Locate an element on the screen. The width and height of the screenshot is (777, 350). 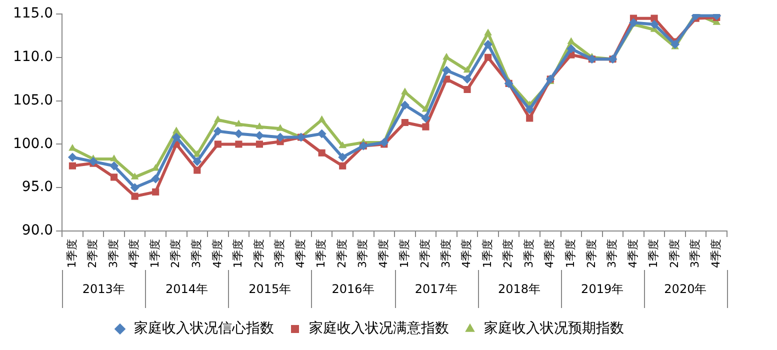
text: 2017年 is located at coordinates (436, 289).